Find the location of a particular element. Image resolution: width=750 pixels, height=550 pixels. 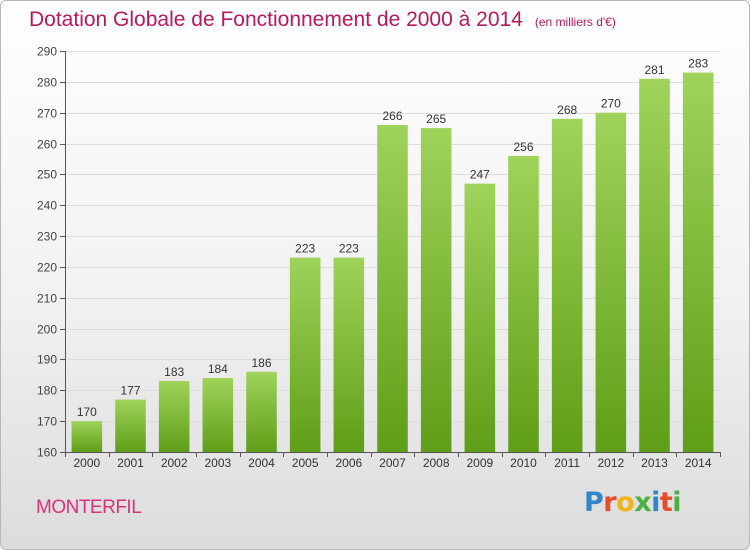

y-tick-label: 190 is located at coordinates (47, 360).